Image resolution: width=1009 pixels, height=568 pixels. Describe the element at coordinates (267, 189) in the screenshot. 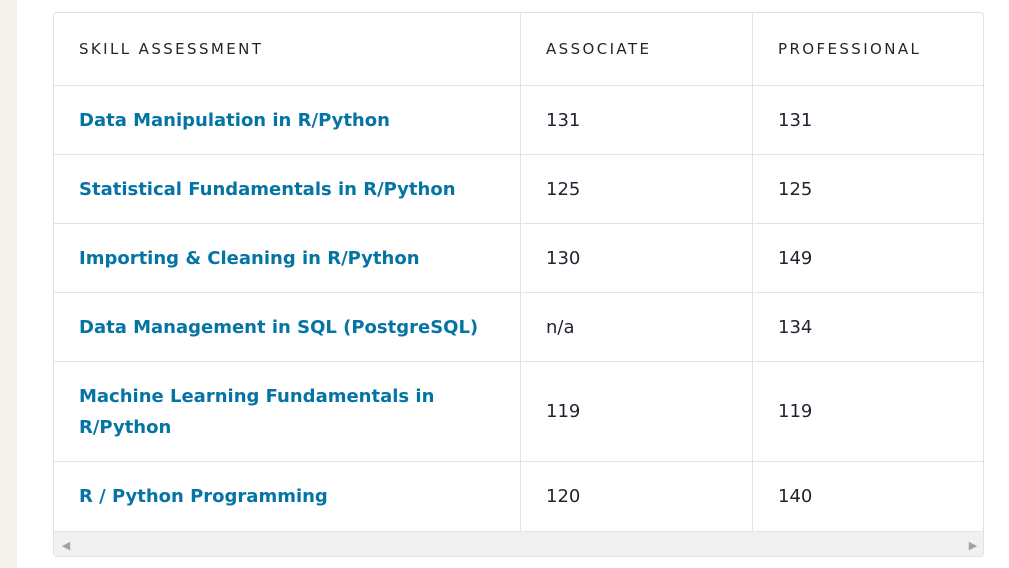

I see `skill-link: Statistical Fundamentals in R/Python` at that location.